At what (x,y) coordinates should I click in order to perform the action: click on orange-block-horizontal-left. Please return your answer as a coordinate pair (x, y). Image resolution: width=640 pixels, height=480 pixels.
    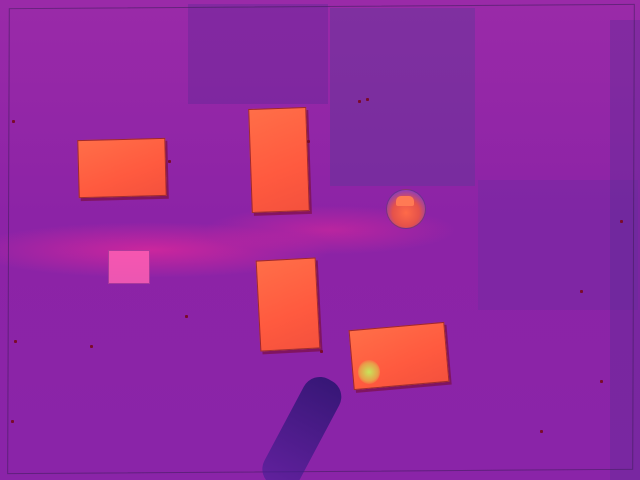
    Looking at the image, I should click on (121, 168).